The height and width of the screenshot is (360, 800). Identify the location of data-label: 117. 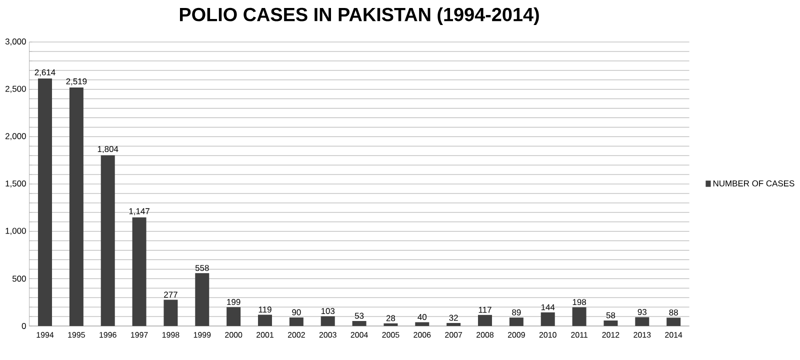
(485, 309).